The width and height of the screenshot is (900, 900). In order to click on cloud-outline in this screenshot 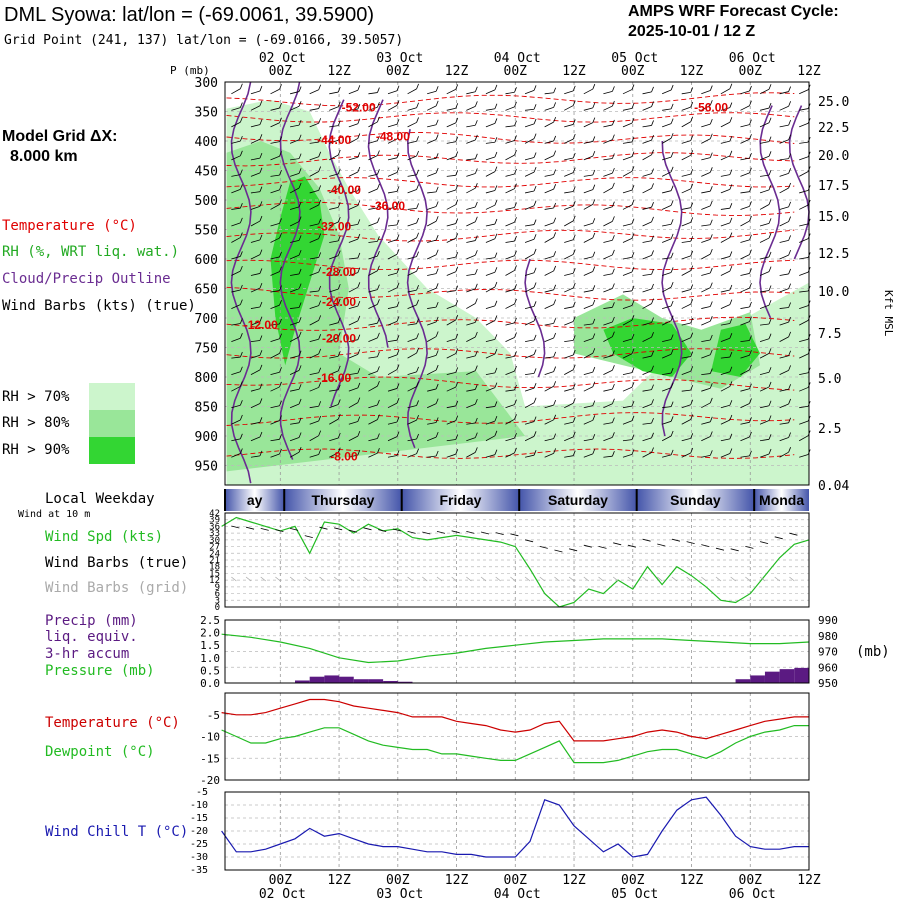, I will do `click(290, 270)`.